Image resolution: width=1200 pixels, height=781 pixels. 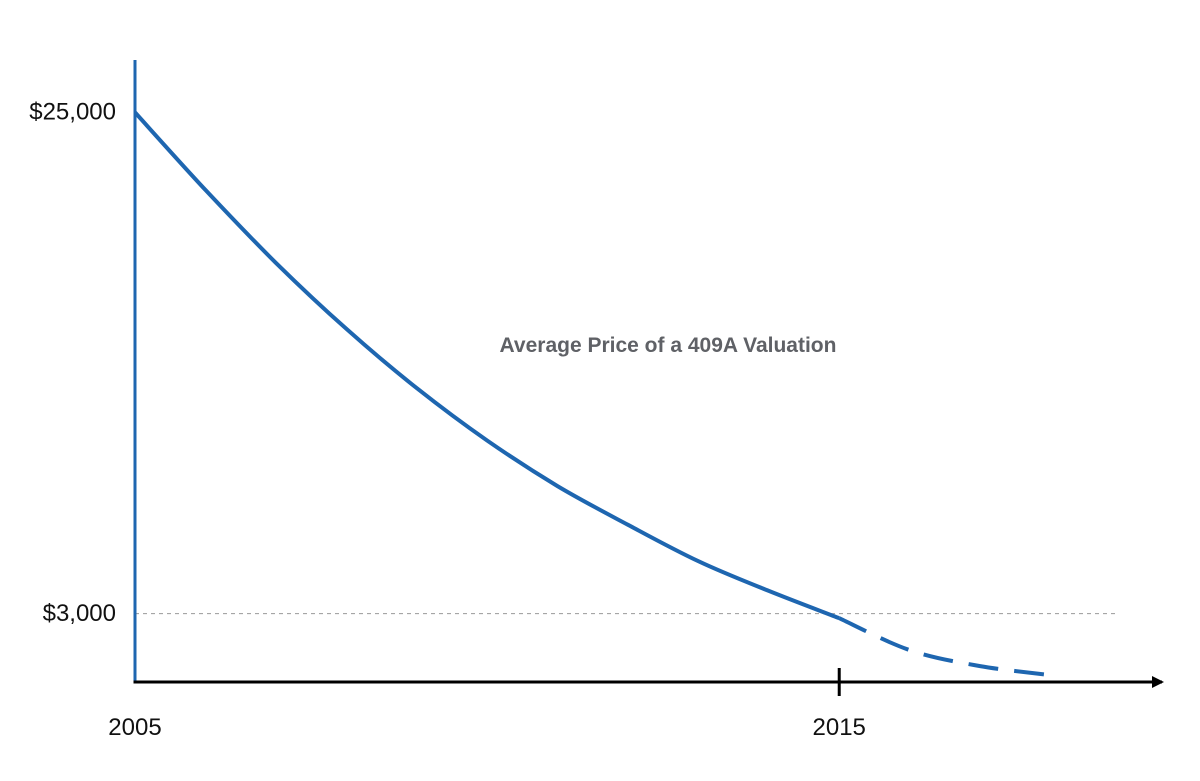 What do you see at coordinates (668, 345) in the screenshot?
I see `chart-annotation: Average Price of a 409A Valuation` at bounding box center [668, 345].